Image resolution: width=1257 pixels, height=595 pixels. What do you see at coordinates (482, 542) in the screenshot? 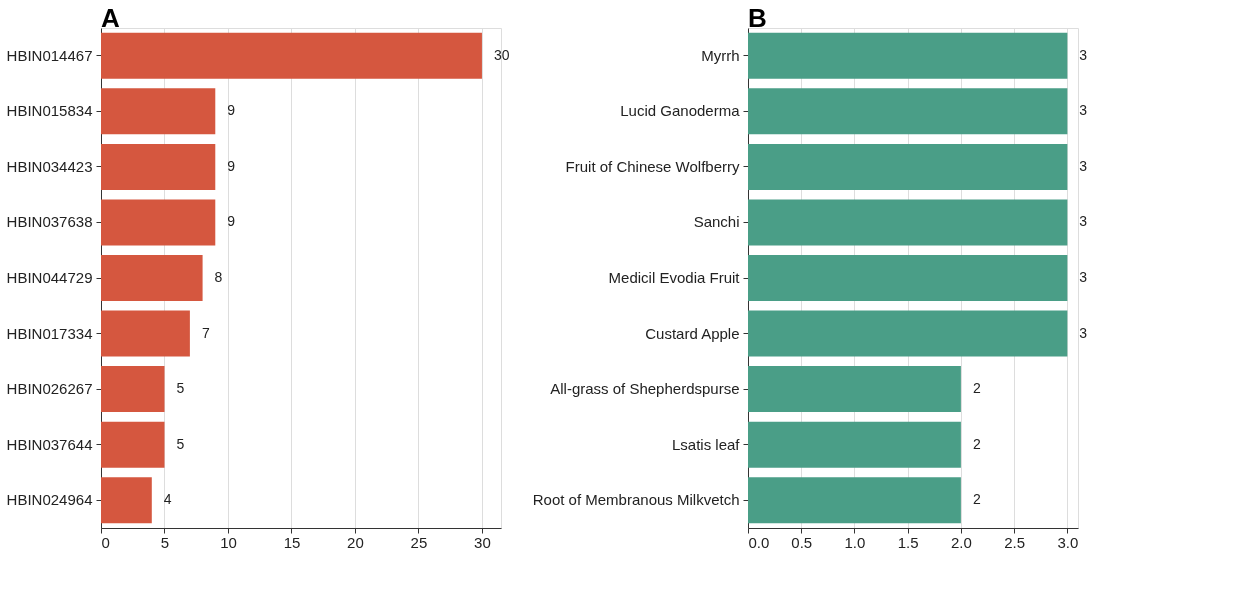
I see `x-tick-label: 30` at bounding box center [482, 542].